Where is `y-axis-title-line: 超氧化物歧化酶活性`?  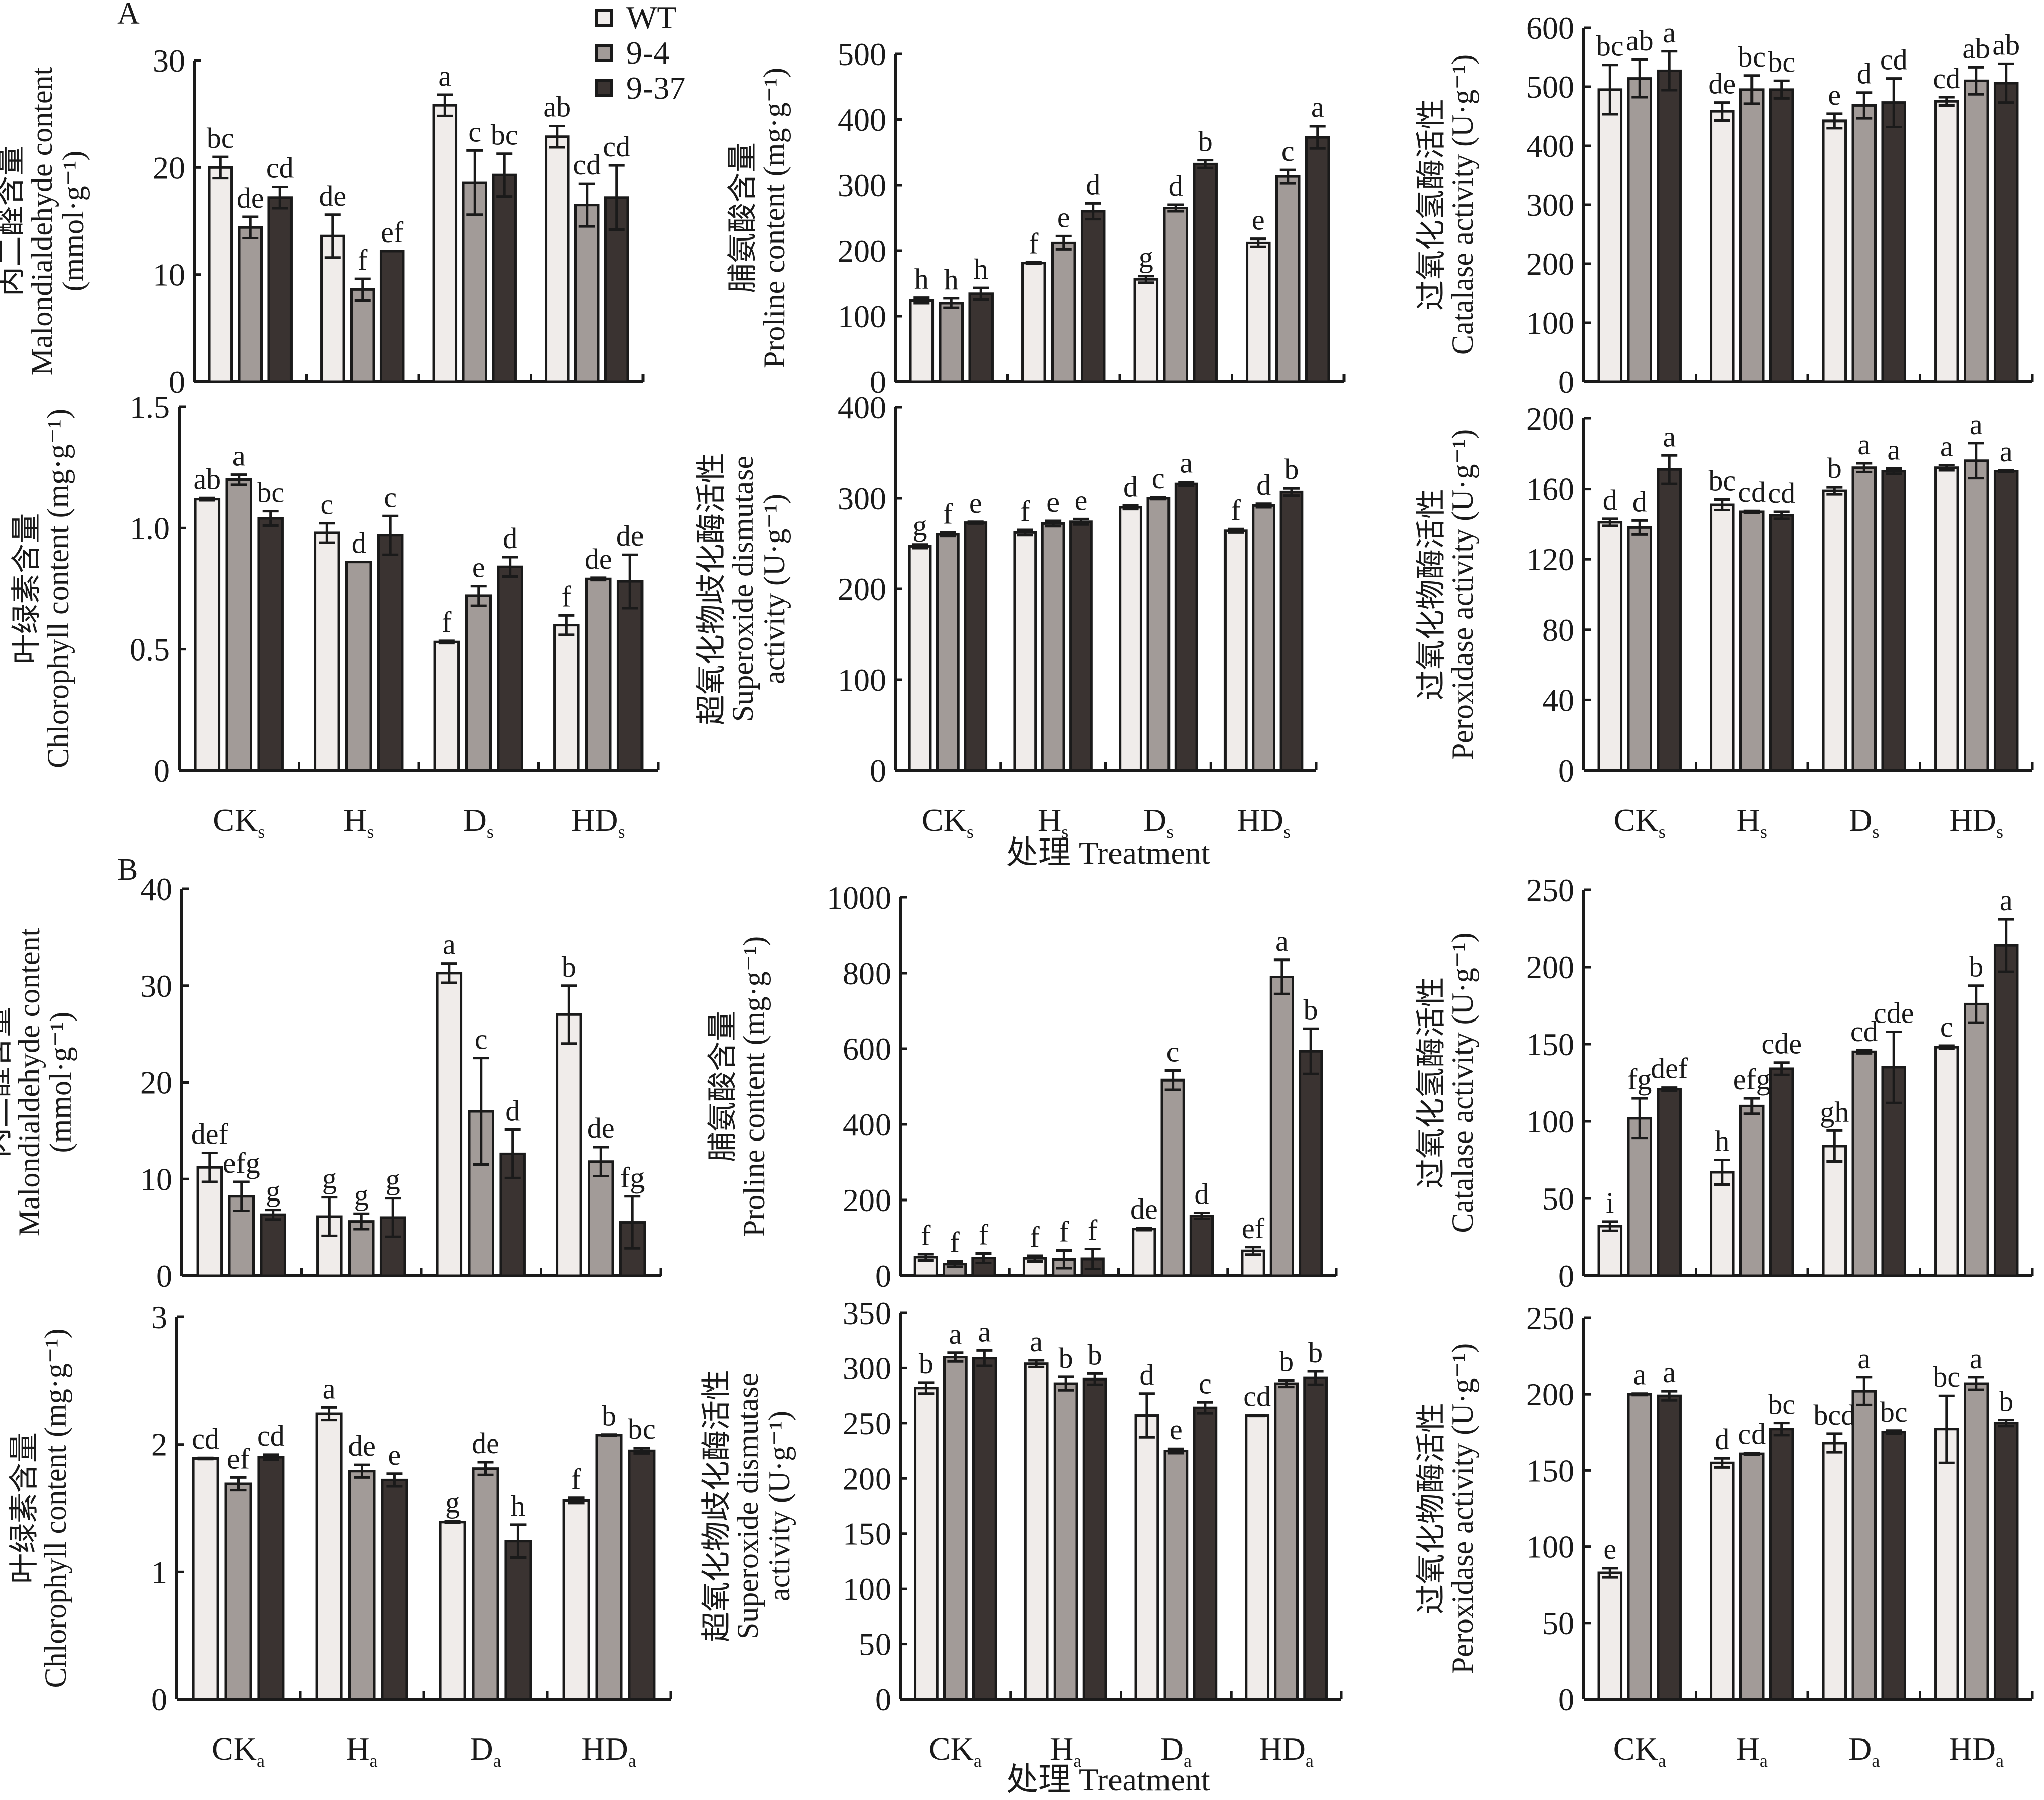
y-axis-title-line: 超氧化物歧化酶活性 is located at coordinates (711, 589).